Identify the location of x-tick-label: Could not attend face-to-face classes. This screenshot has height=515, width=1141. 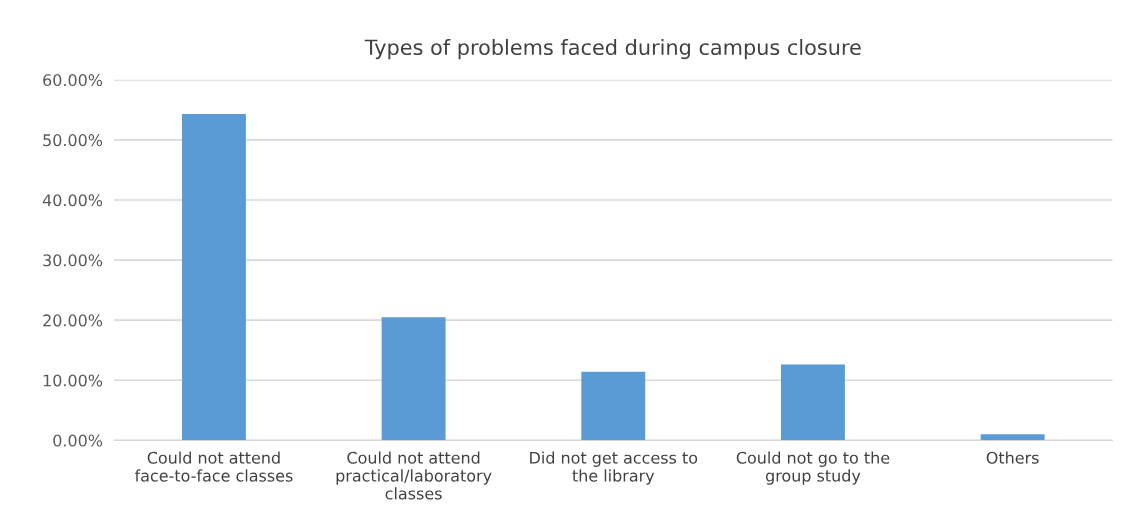
(213, 466).